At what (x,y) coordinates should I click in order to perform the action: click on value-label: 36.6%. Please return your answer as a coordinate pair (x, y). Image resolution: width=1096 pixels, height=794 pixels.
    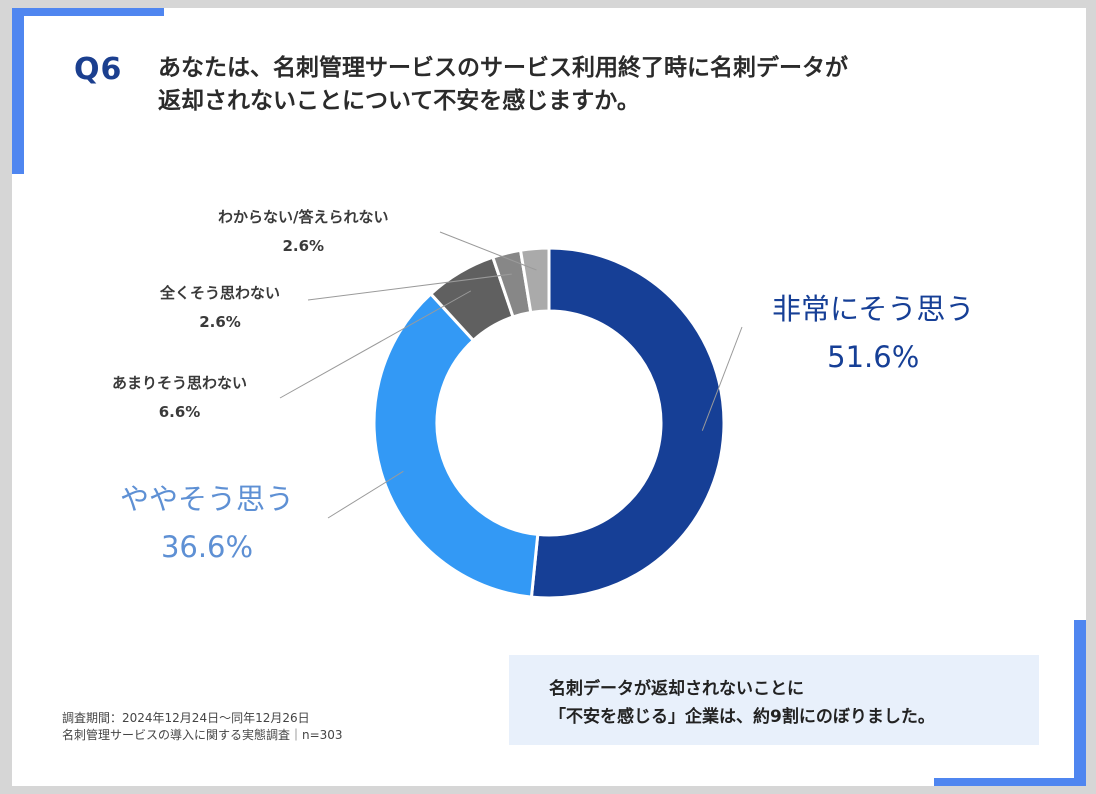
    Looking at the image, I should click on (207, 547).